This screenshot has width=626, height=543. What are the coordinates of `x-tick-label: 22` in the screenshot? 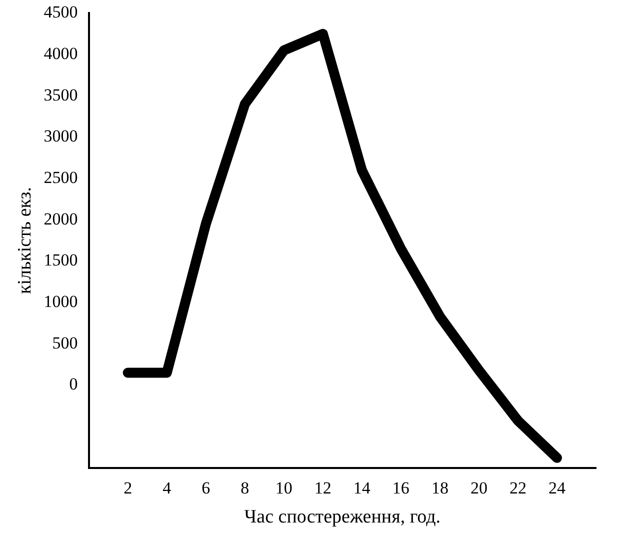 It's located at (517, 488).